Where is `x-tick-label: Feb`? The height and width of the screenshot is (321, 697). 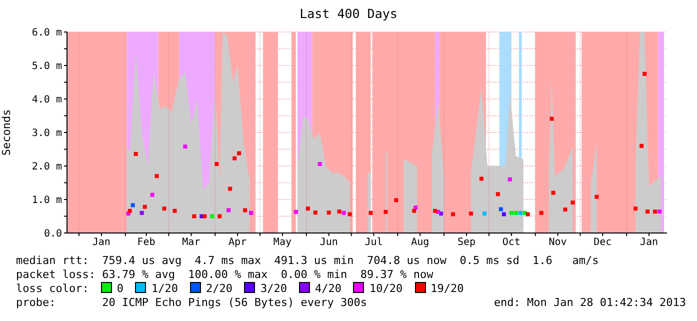 x-tick-label: Feb is located at coordinates (146, 242).